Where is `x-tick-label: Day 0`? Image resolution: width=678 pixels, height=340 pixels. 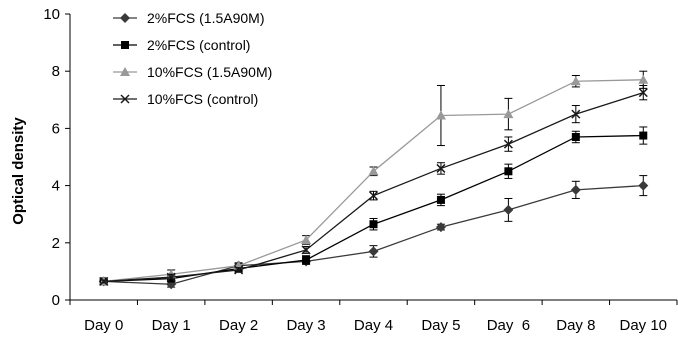 x-tick-label: Day 0 is located at coordinates (103, 325).